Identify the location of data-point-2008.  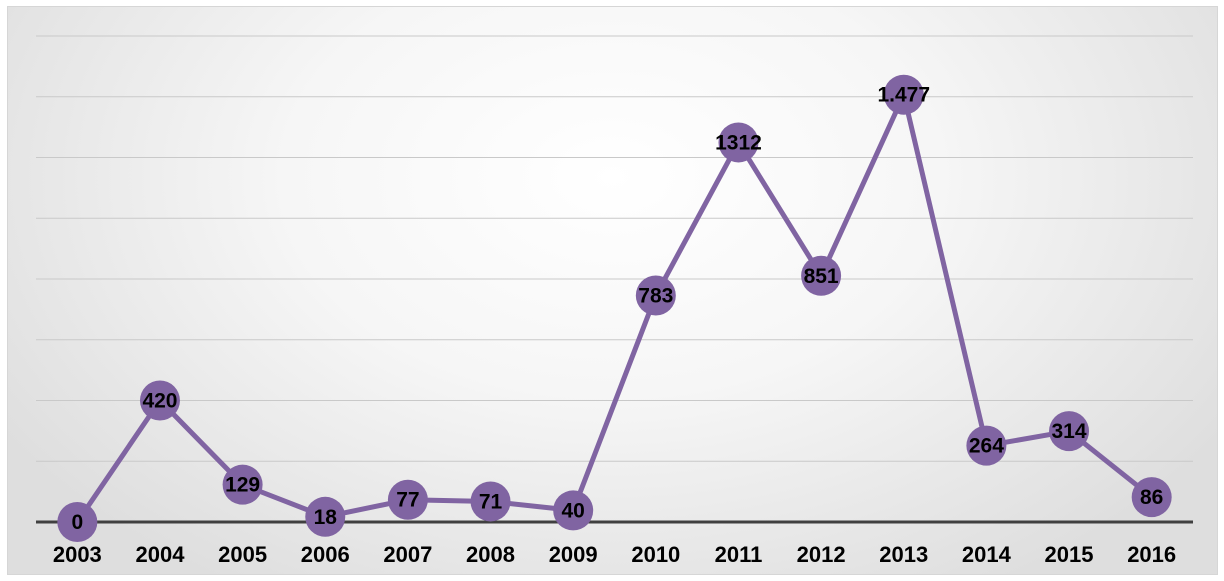
(490, 501).